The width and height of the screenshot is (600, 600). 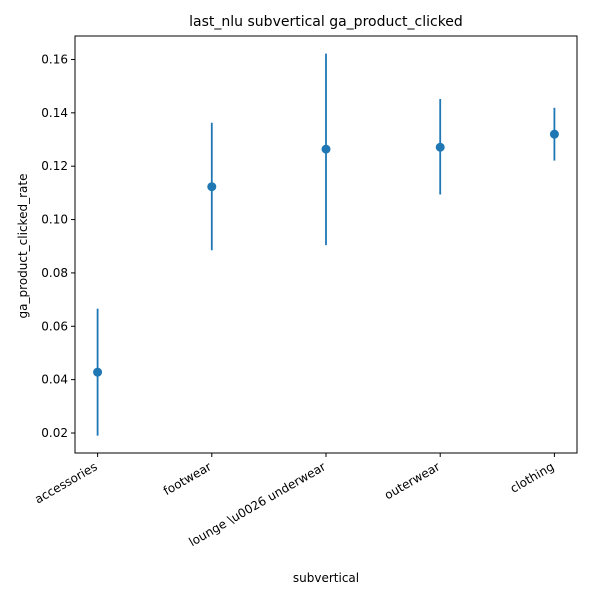 I want to click on chart-title: last_nlu subvertical ga_product_clicked, so click(x=326, y=22).